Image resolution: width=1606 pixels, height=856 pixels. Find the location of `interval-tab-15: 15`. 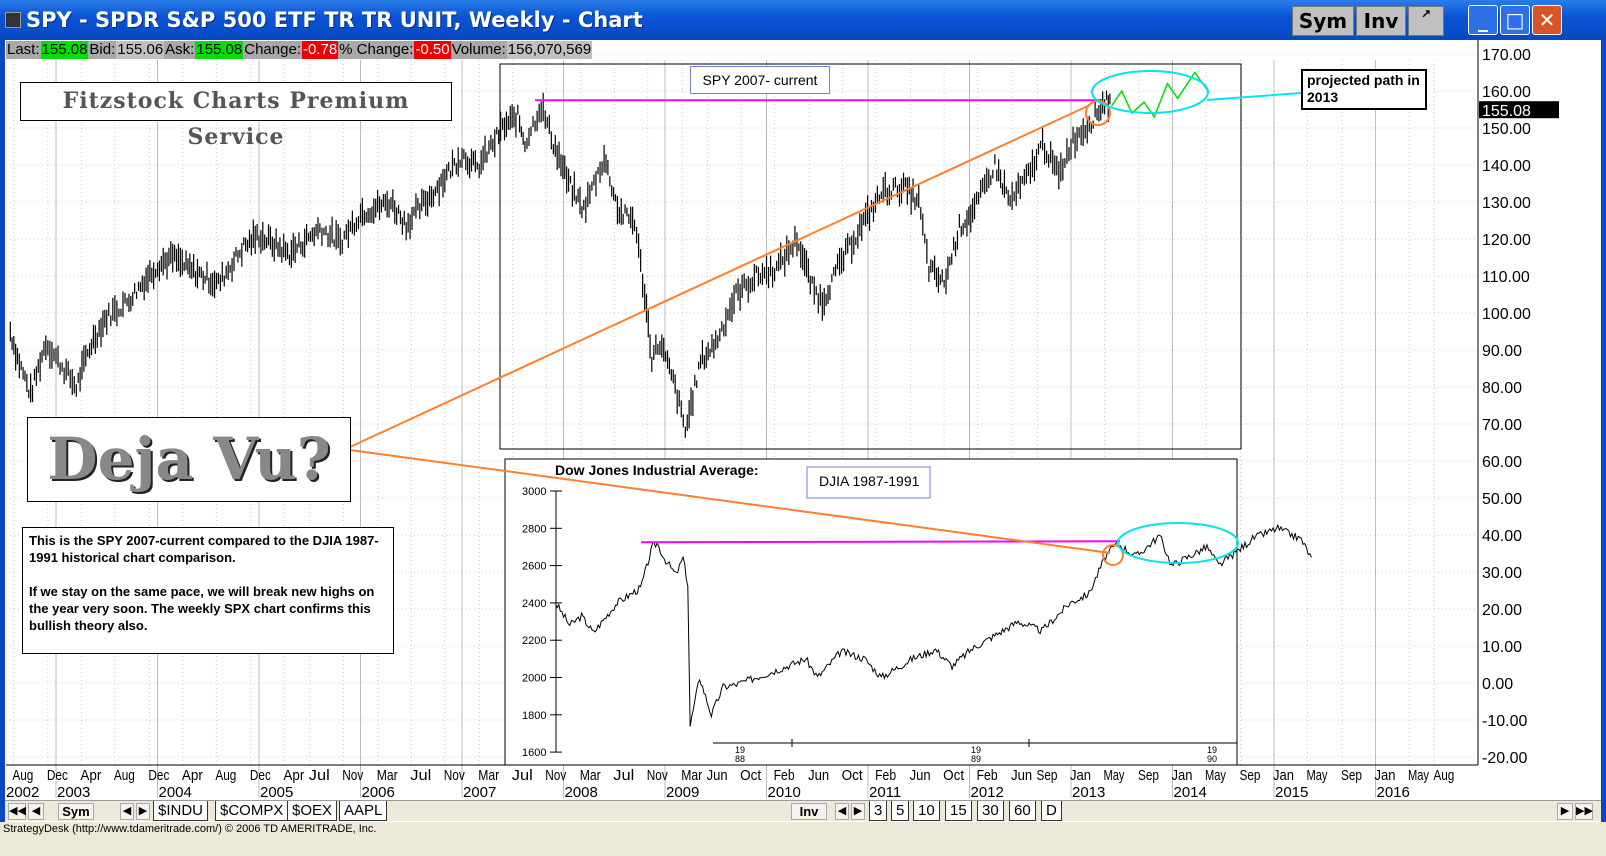

interval-tab-15: 15 is located at coordinates (958, 811).